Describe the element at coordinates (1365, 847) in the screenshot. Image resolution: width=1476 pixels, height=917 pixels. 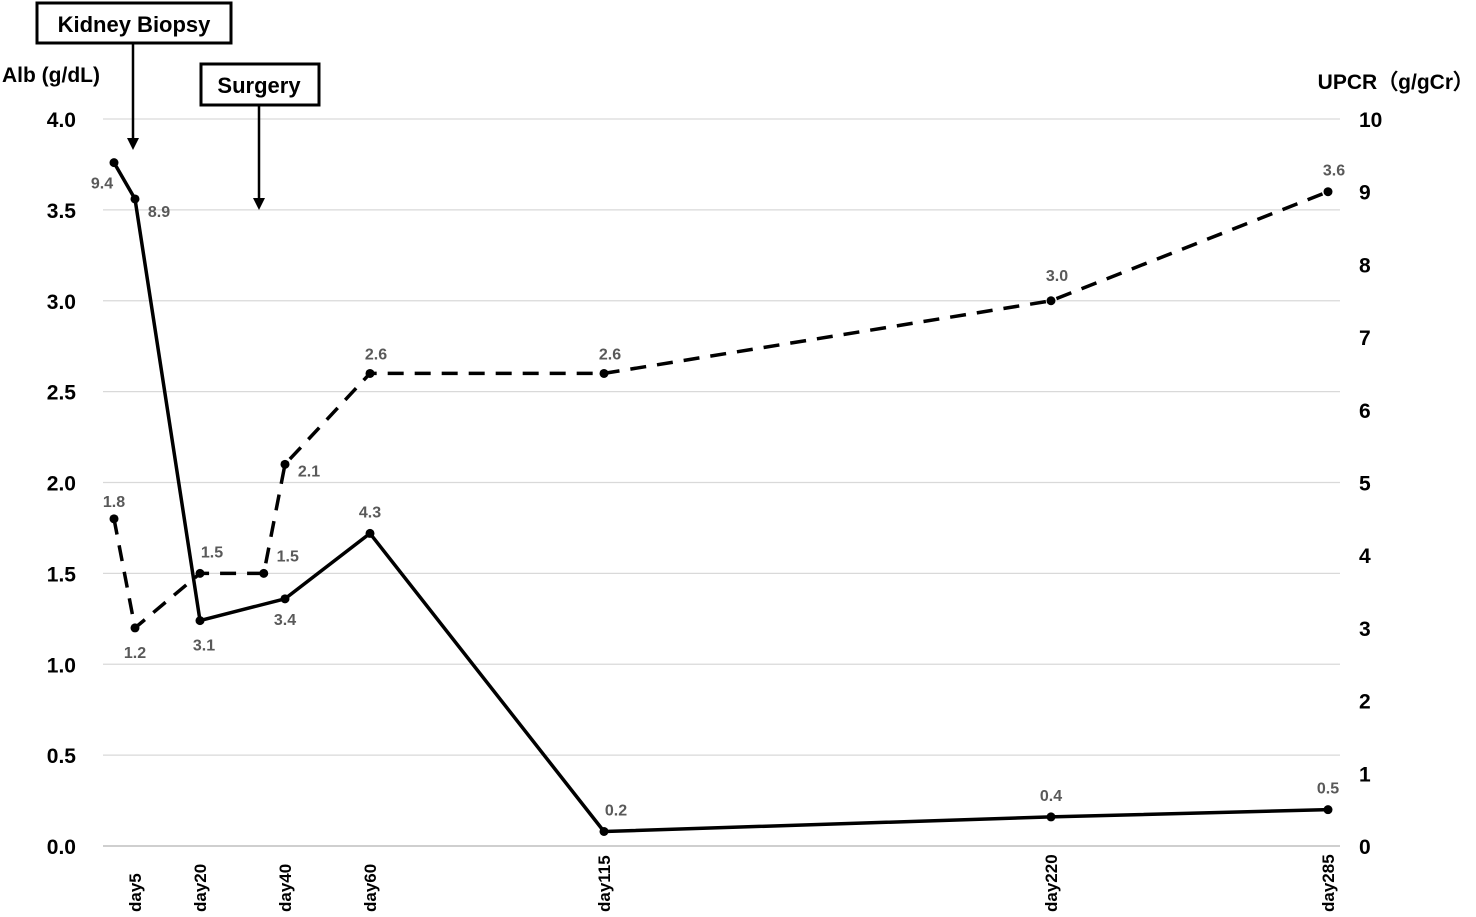
I see `y-right-tick-label: 0` at that location.